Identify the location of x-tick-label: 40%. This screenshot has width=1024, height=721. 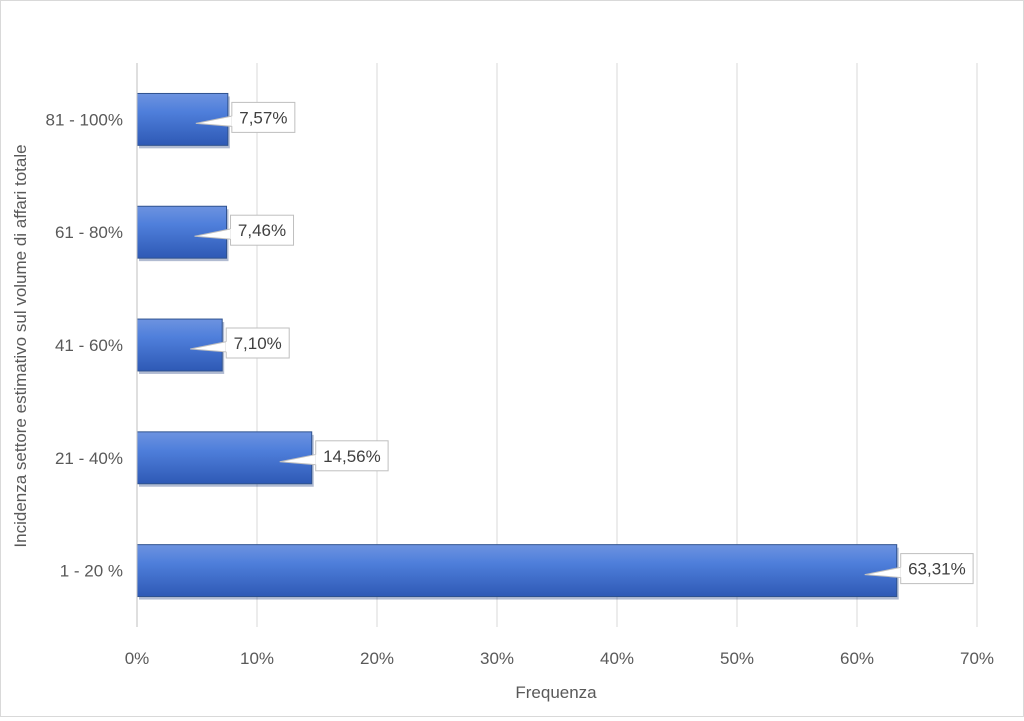
(617, 658).